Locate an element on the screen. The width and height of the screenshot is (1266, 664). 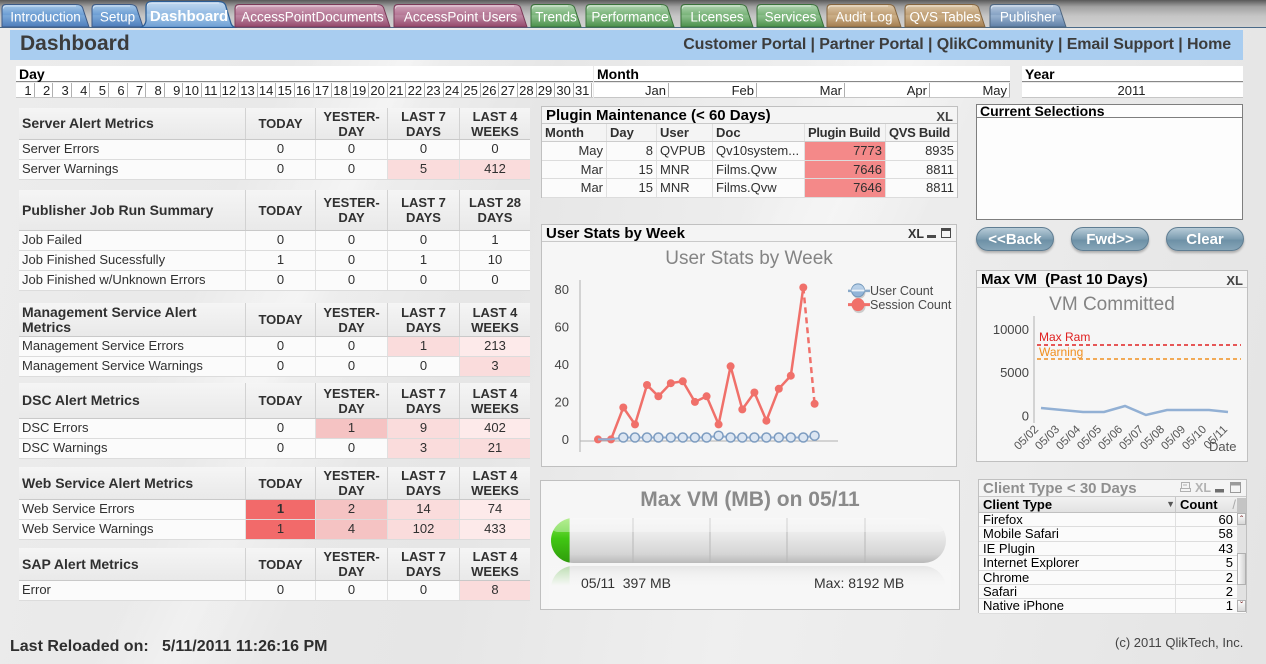
svg-text: Services is located at coordinates (791, 17).